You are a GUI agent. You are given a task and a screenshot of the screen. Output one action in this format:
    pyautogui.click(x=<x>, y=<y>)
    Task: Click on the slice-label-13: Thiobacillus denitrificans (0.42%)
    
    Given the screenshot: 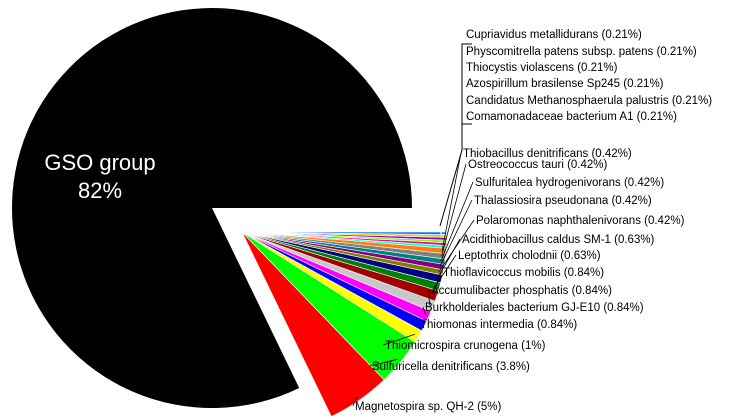 What is the action you would take?
    pyautogui.click(x=547, y=154)
    